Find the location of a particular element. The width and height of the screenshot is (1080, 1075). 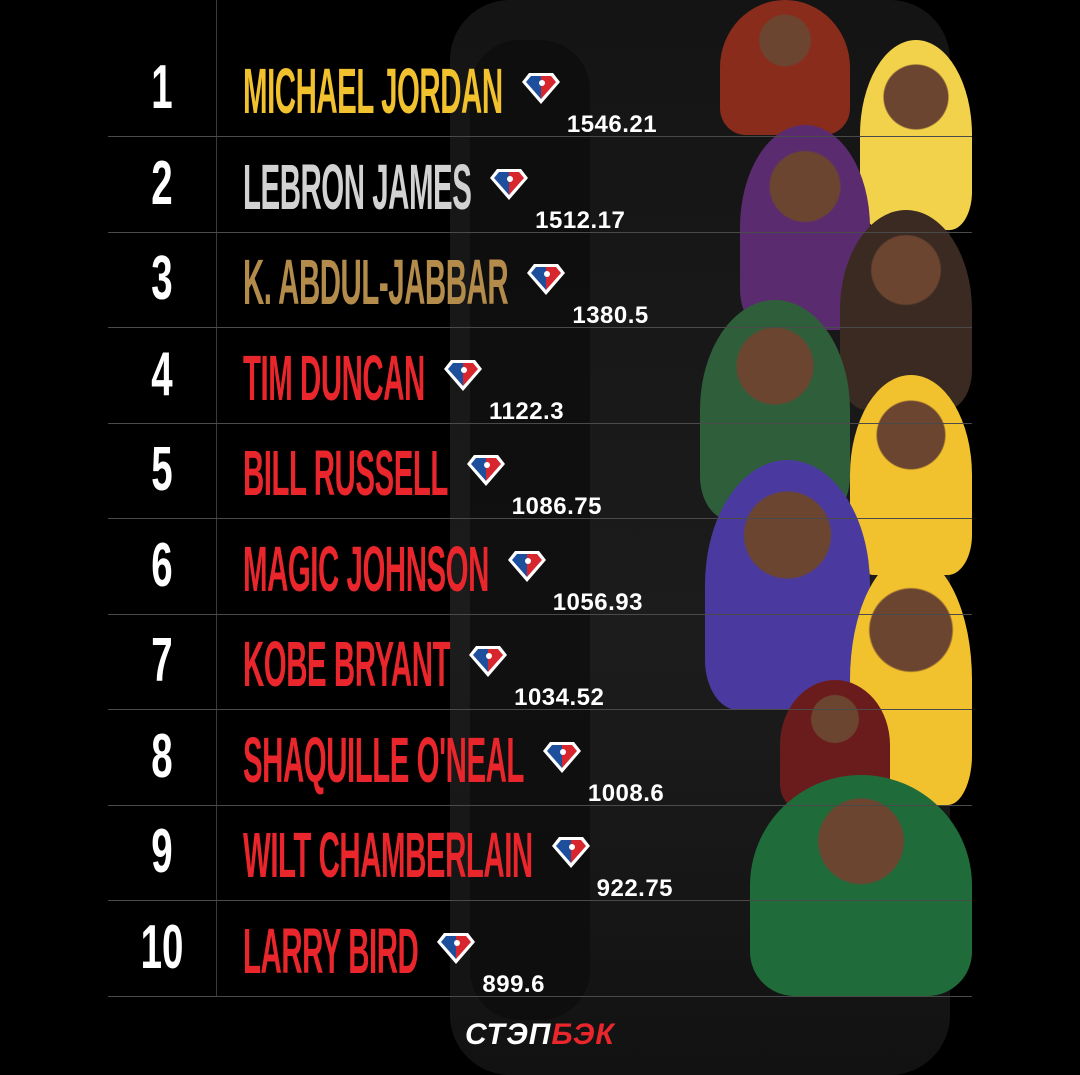

table-row: 4 TIM DUNCAN 1122.3 is located at coordinates (540, 377).